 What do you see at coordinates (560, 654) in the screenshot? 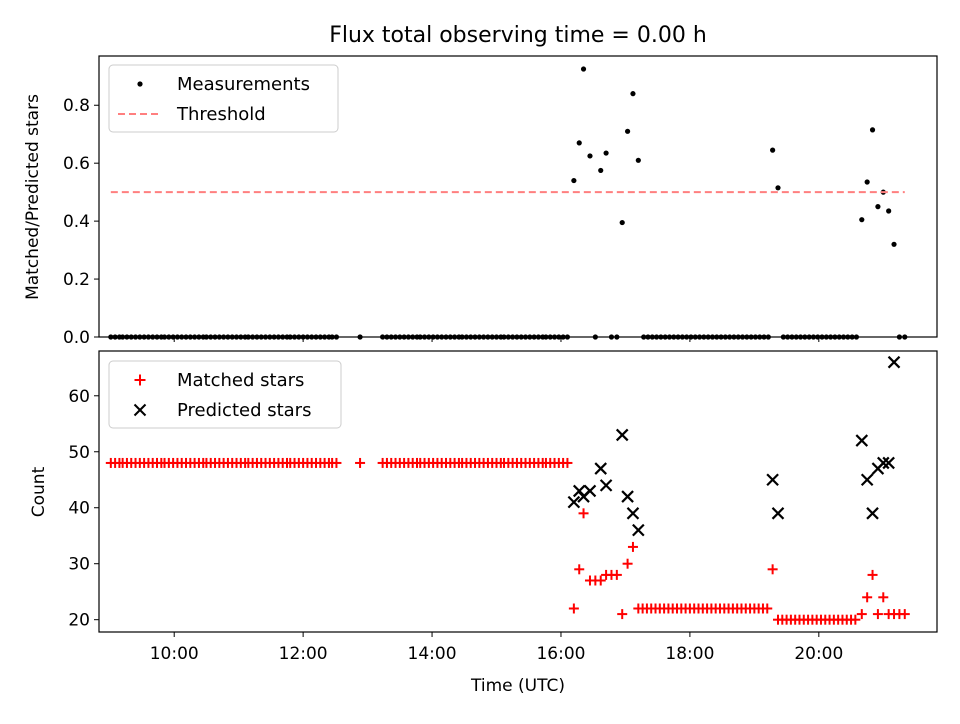
I see `x-tick-label: 16:00` at bounding box center [560, 654].